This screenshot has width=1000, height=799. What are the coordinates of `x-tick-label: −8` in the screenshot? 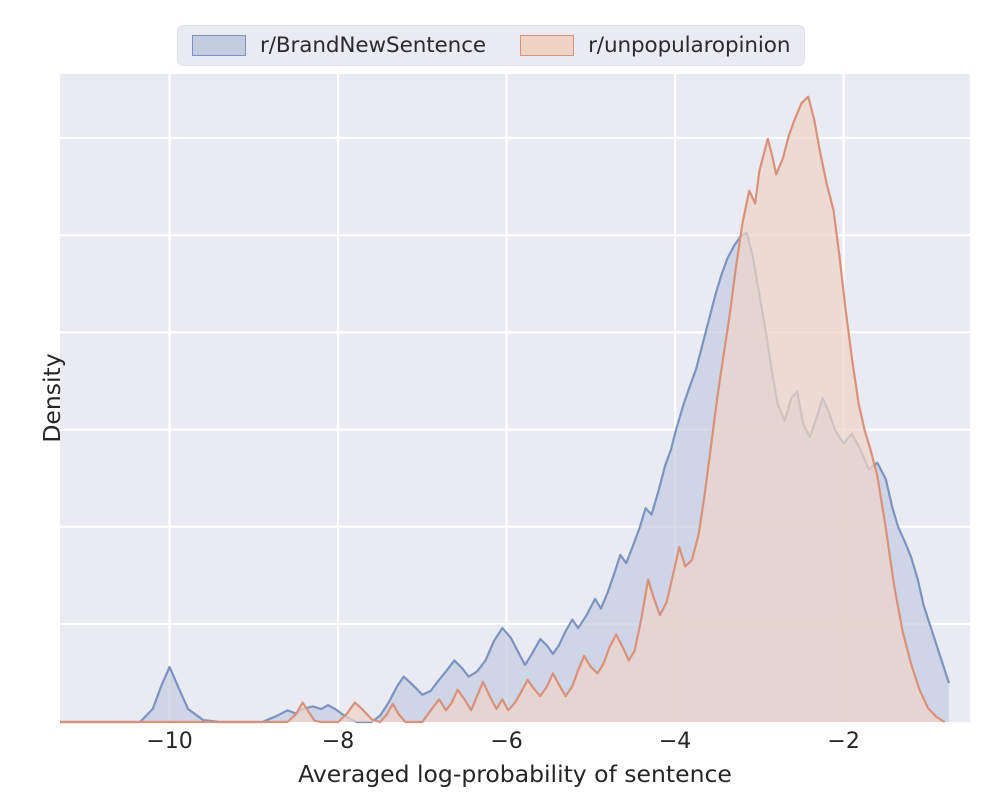 It's located at (338, 741).